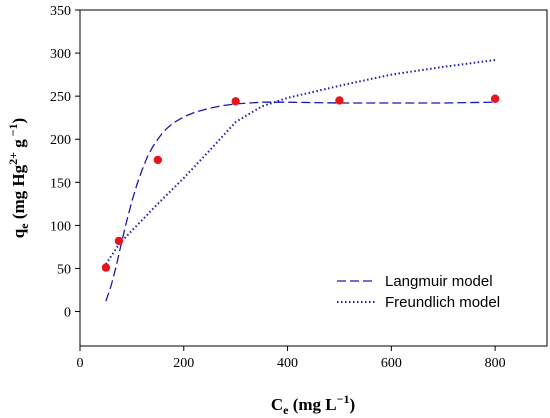 The height and width of the screenshot is (418, 550). What do you see at coordinates (442, 302) in the screenshot?
I see `legend-label-freundlich: Freundlich model` at bounding box center [442, 302].